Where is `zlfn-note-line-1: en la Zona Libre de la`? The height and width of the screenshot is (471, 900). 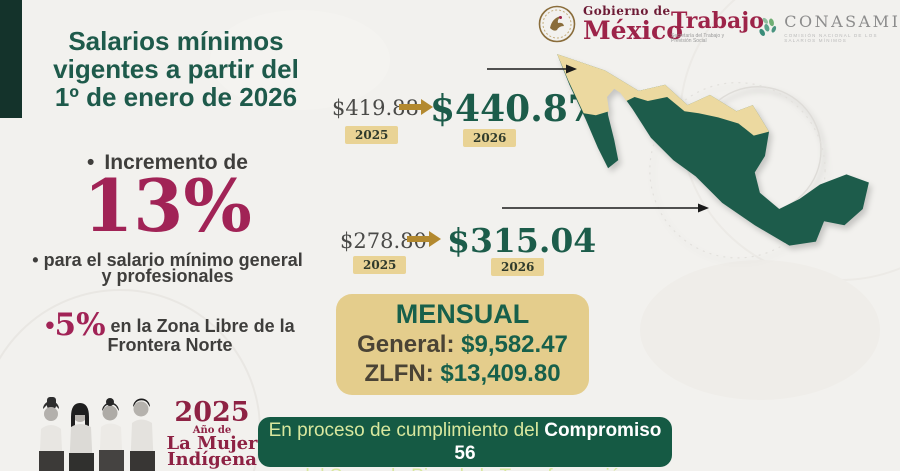 zlfn-note-line-1: en la Zona Libre de la is located at coordinates (202, 326).